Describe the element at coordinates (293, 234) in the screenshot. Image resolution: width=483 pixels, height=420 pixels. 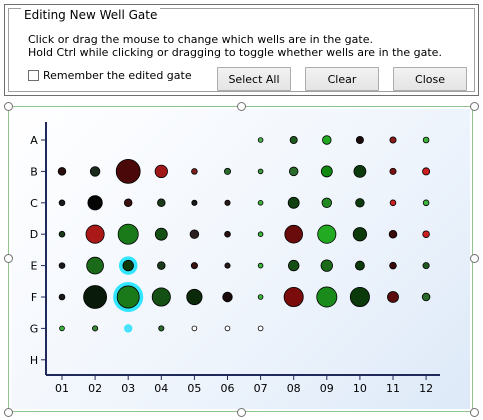
I see `well-D08` at that location.